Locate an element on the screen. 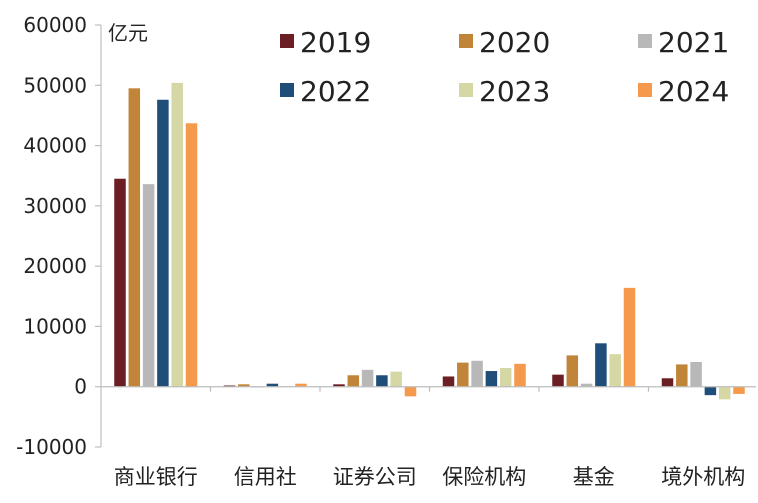  x-tick-label: 基金 is located at coordinates (594, 477).